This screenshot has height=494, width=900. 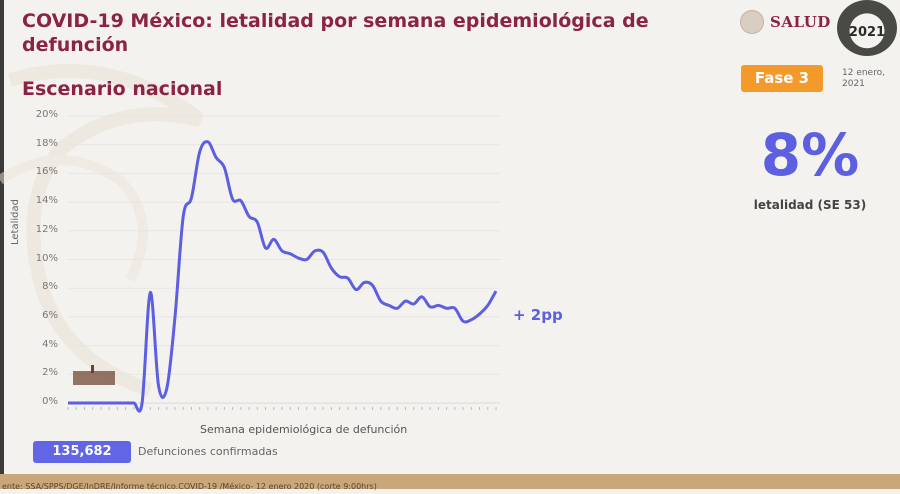 What do you see at coordinates (50, 315) in the screenshot?
I see `y-tick-label: 6%` at bounding box center [50, 315].